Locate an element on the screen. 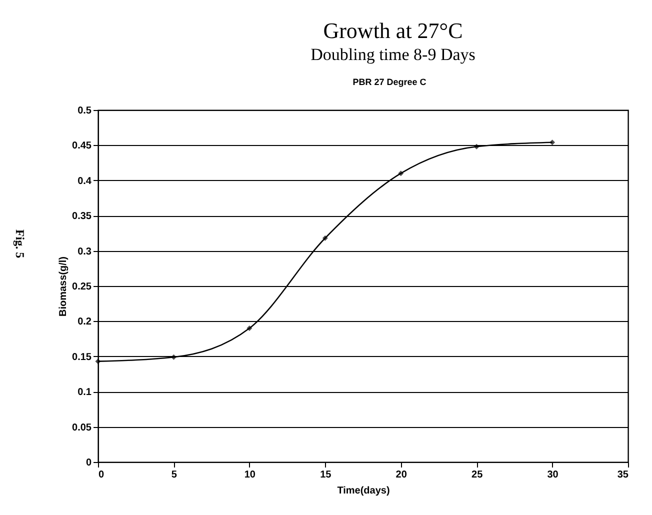  y-tick-label: 0.1 is located at coordinates (85, 392).